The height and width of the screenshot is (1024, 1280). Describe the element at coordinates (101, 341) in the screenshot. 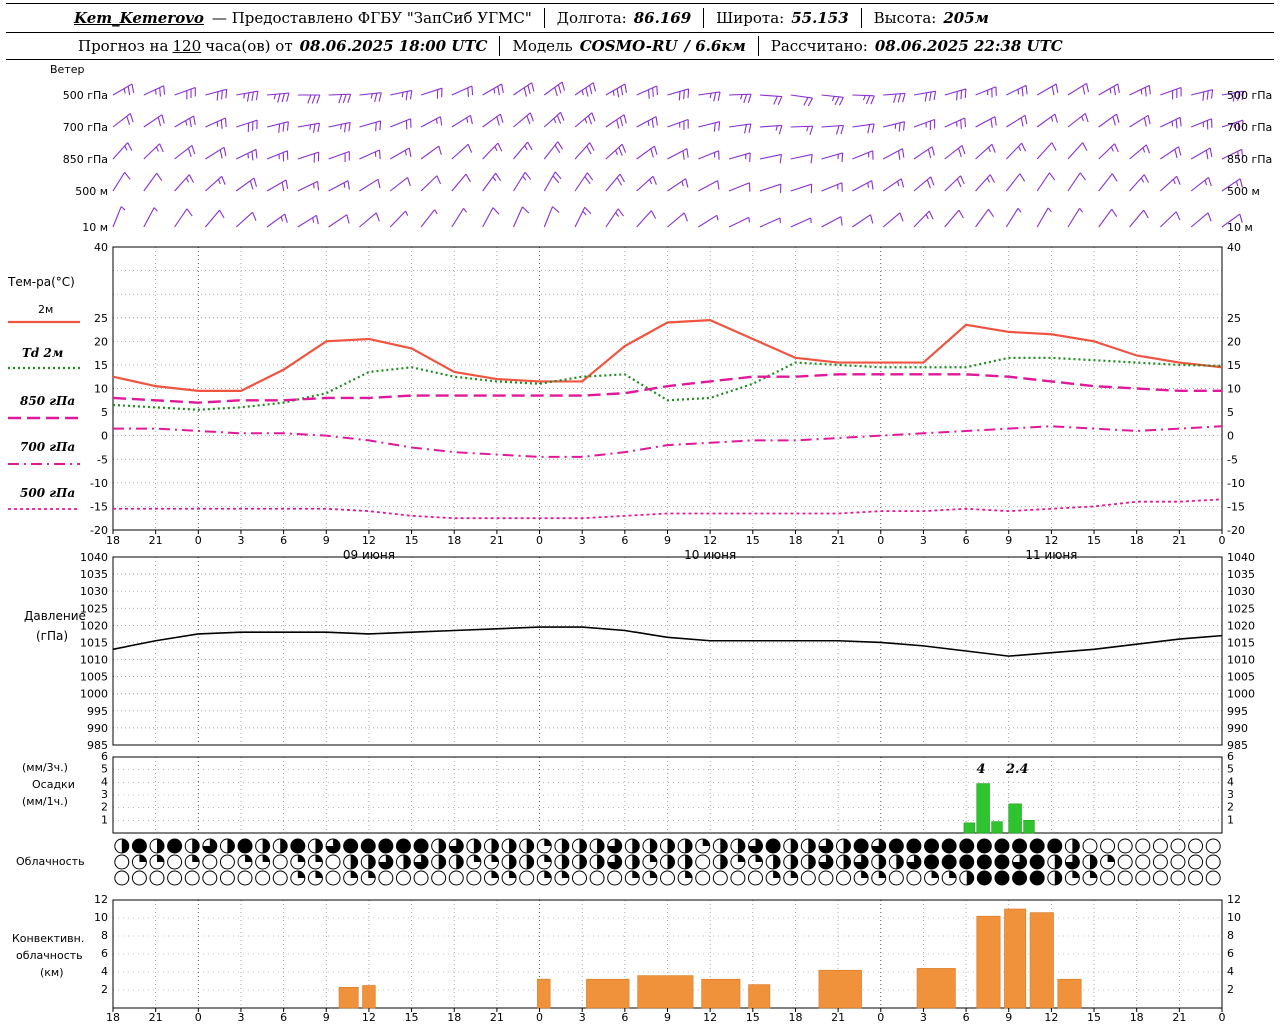

I see `svg-text: 20` at that location.